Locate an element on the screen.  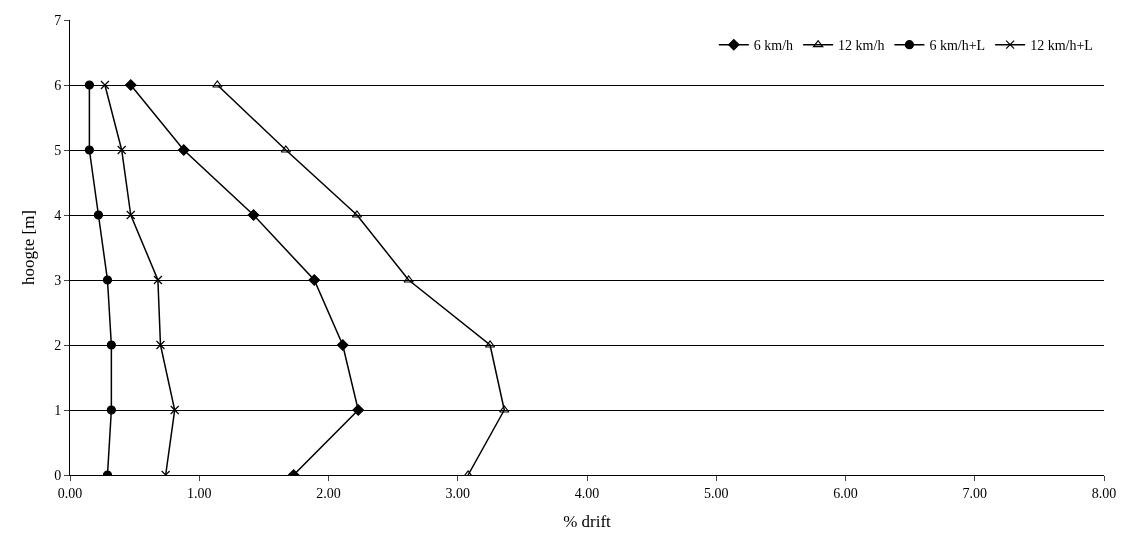
x-tick-label: 0.00 is located at coordinates (70, 493).